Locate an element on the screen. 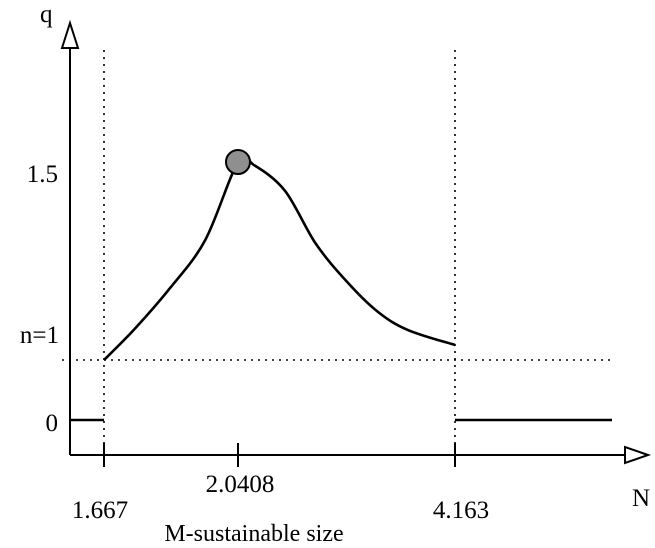  x-axis-arrow is located at coordinates (638, 455).